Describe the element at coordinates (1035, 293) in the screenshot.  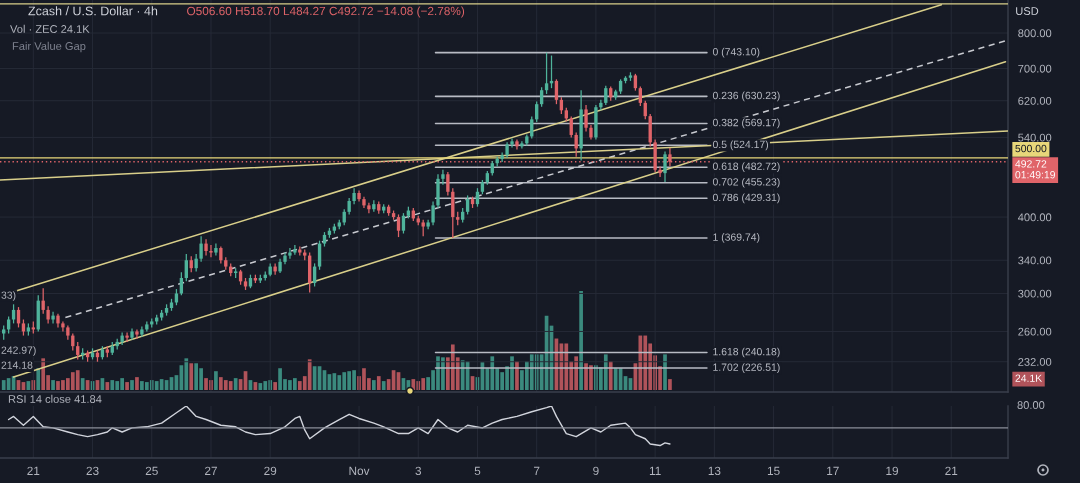
I see `y-tick-label: 300.00` at that location.